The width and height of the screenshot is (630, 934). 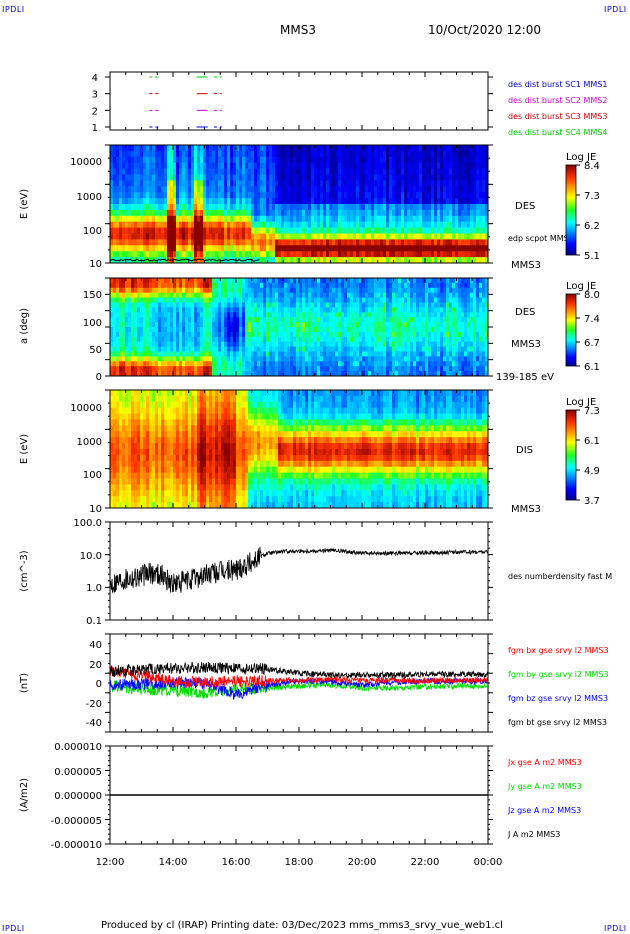 What do you see at coordinates (13, 9) in the screenshot?
I see `corner-mark-top-left: IPDLI` at bounding box center [13, 9].